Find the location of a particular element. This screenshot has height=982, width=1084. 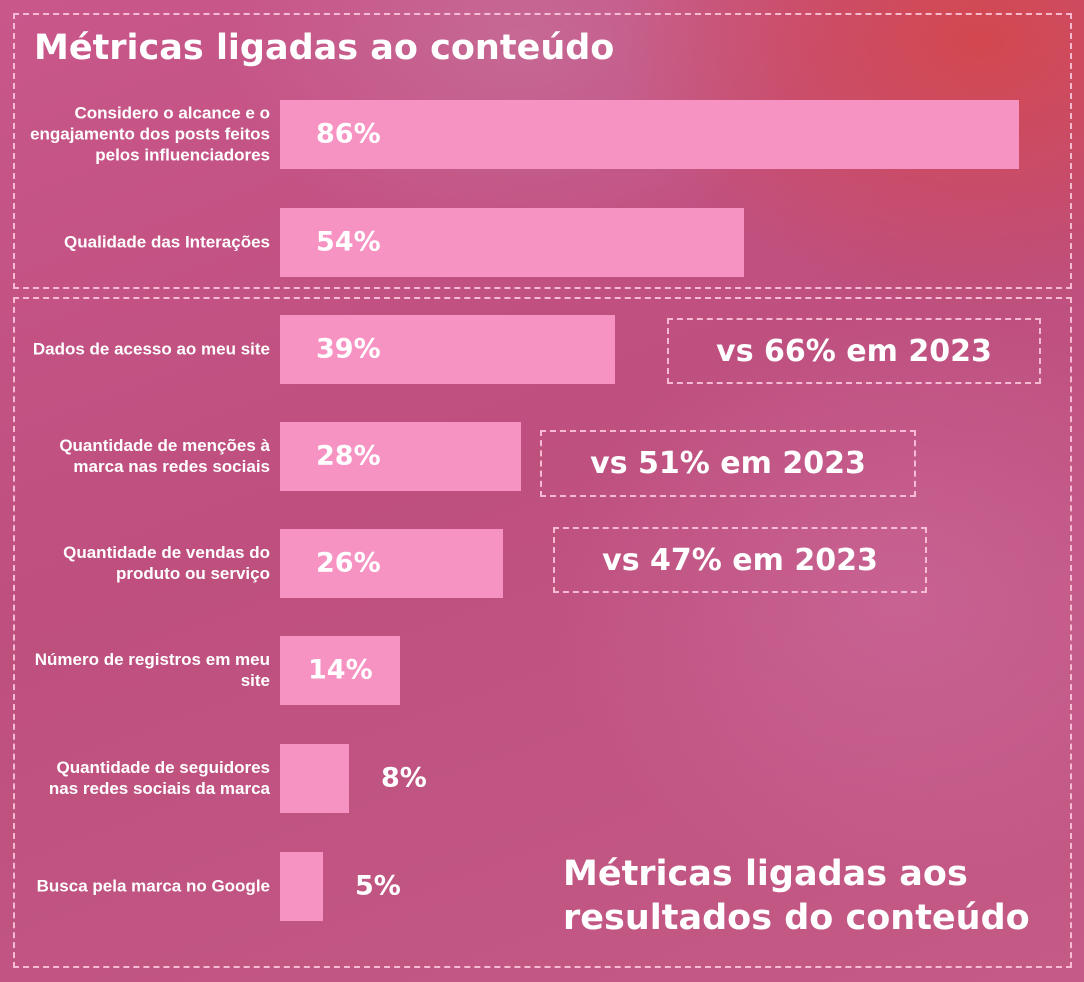

category-label: Busca pela marca no Google is located at coordinates (153, 886).